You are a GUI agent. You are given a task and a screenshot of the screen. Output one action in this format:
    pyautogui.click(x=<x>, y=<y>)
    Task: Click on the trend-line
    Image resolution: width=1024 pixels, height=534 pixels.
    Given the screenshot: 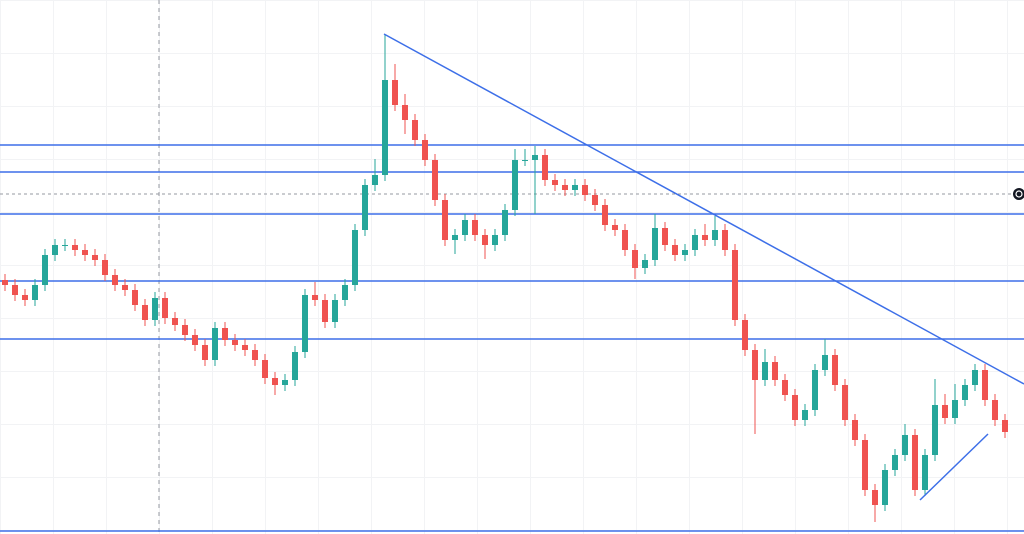 What is the action you would take?
    pyautogui.click(x=954, y=467)
    